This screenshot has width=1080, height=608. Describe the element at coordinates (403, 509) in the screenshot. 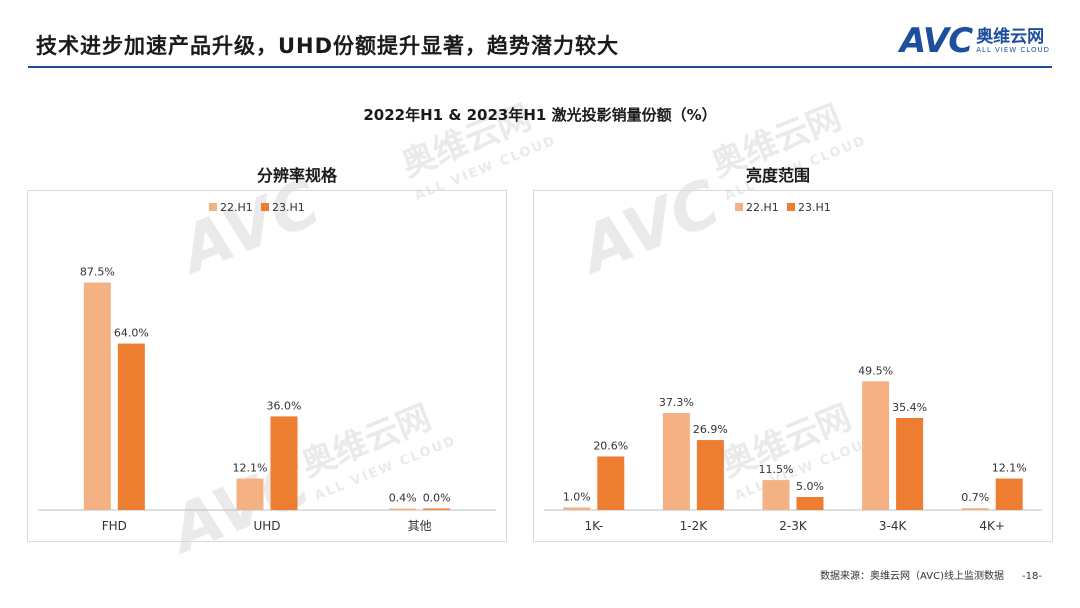

I see `bar-22.H1-其他` at that location.